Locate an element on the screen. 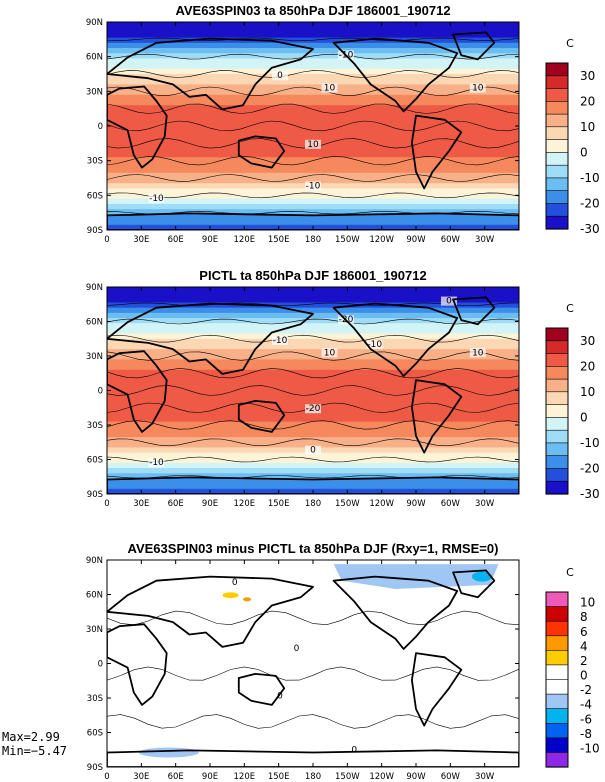 Image resolution: width=605 pixels, height=782 pixels. lat-label: 90N is located at coordinates (94, 23).